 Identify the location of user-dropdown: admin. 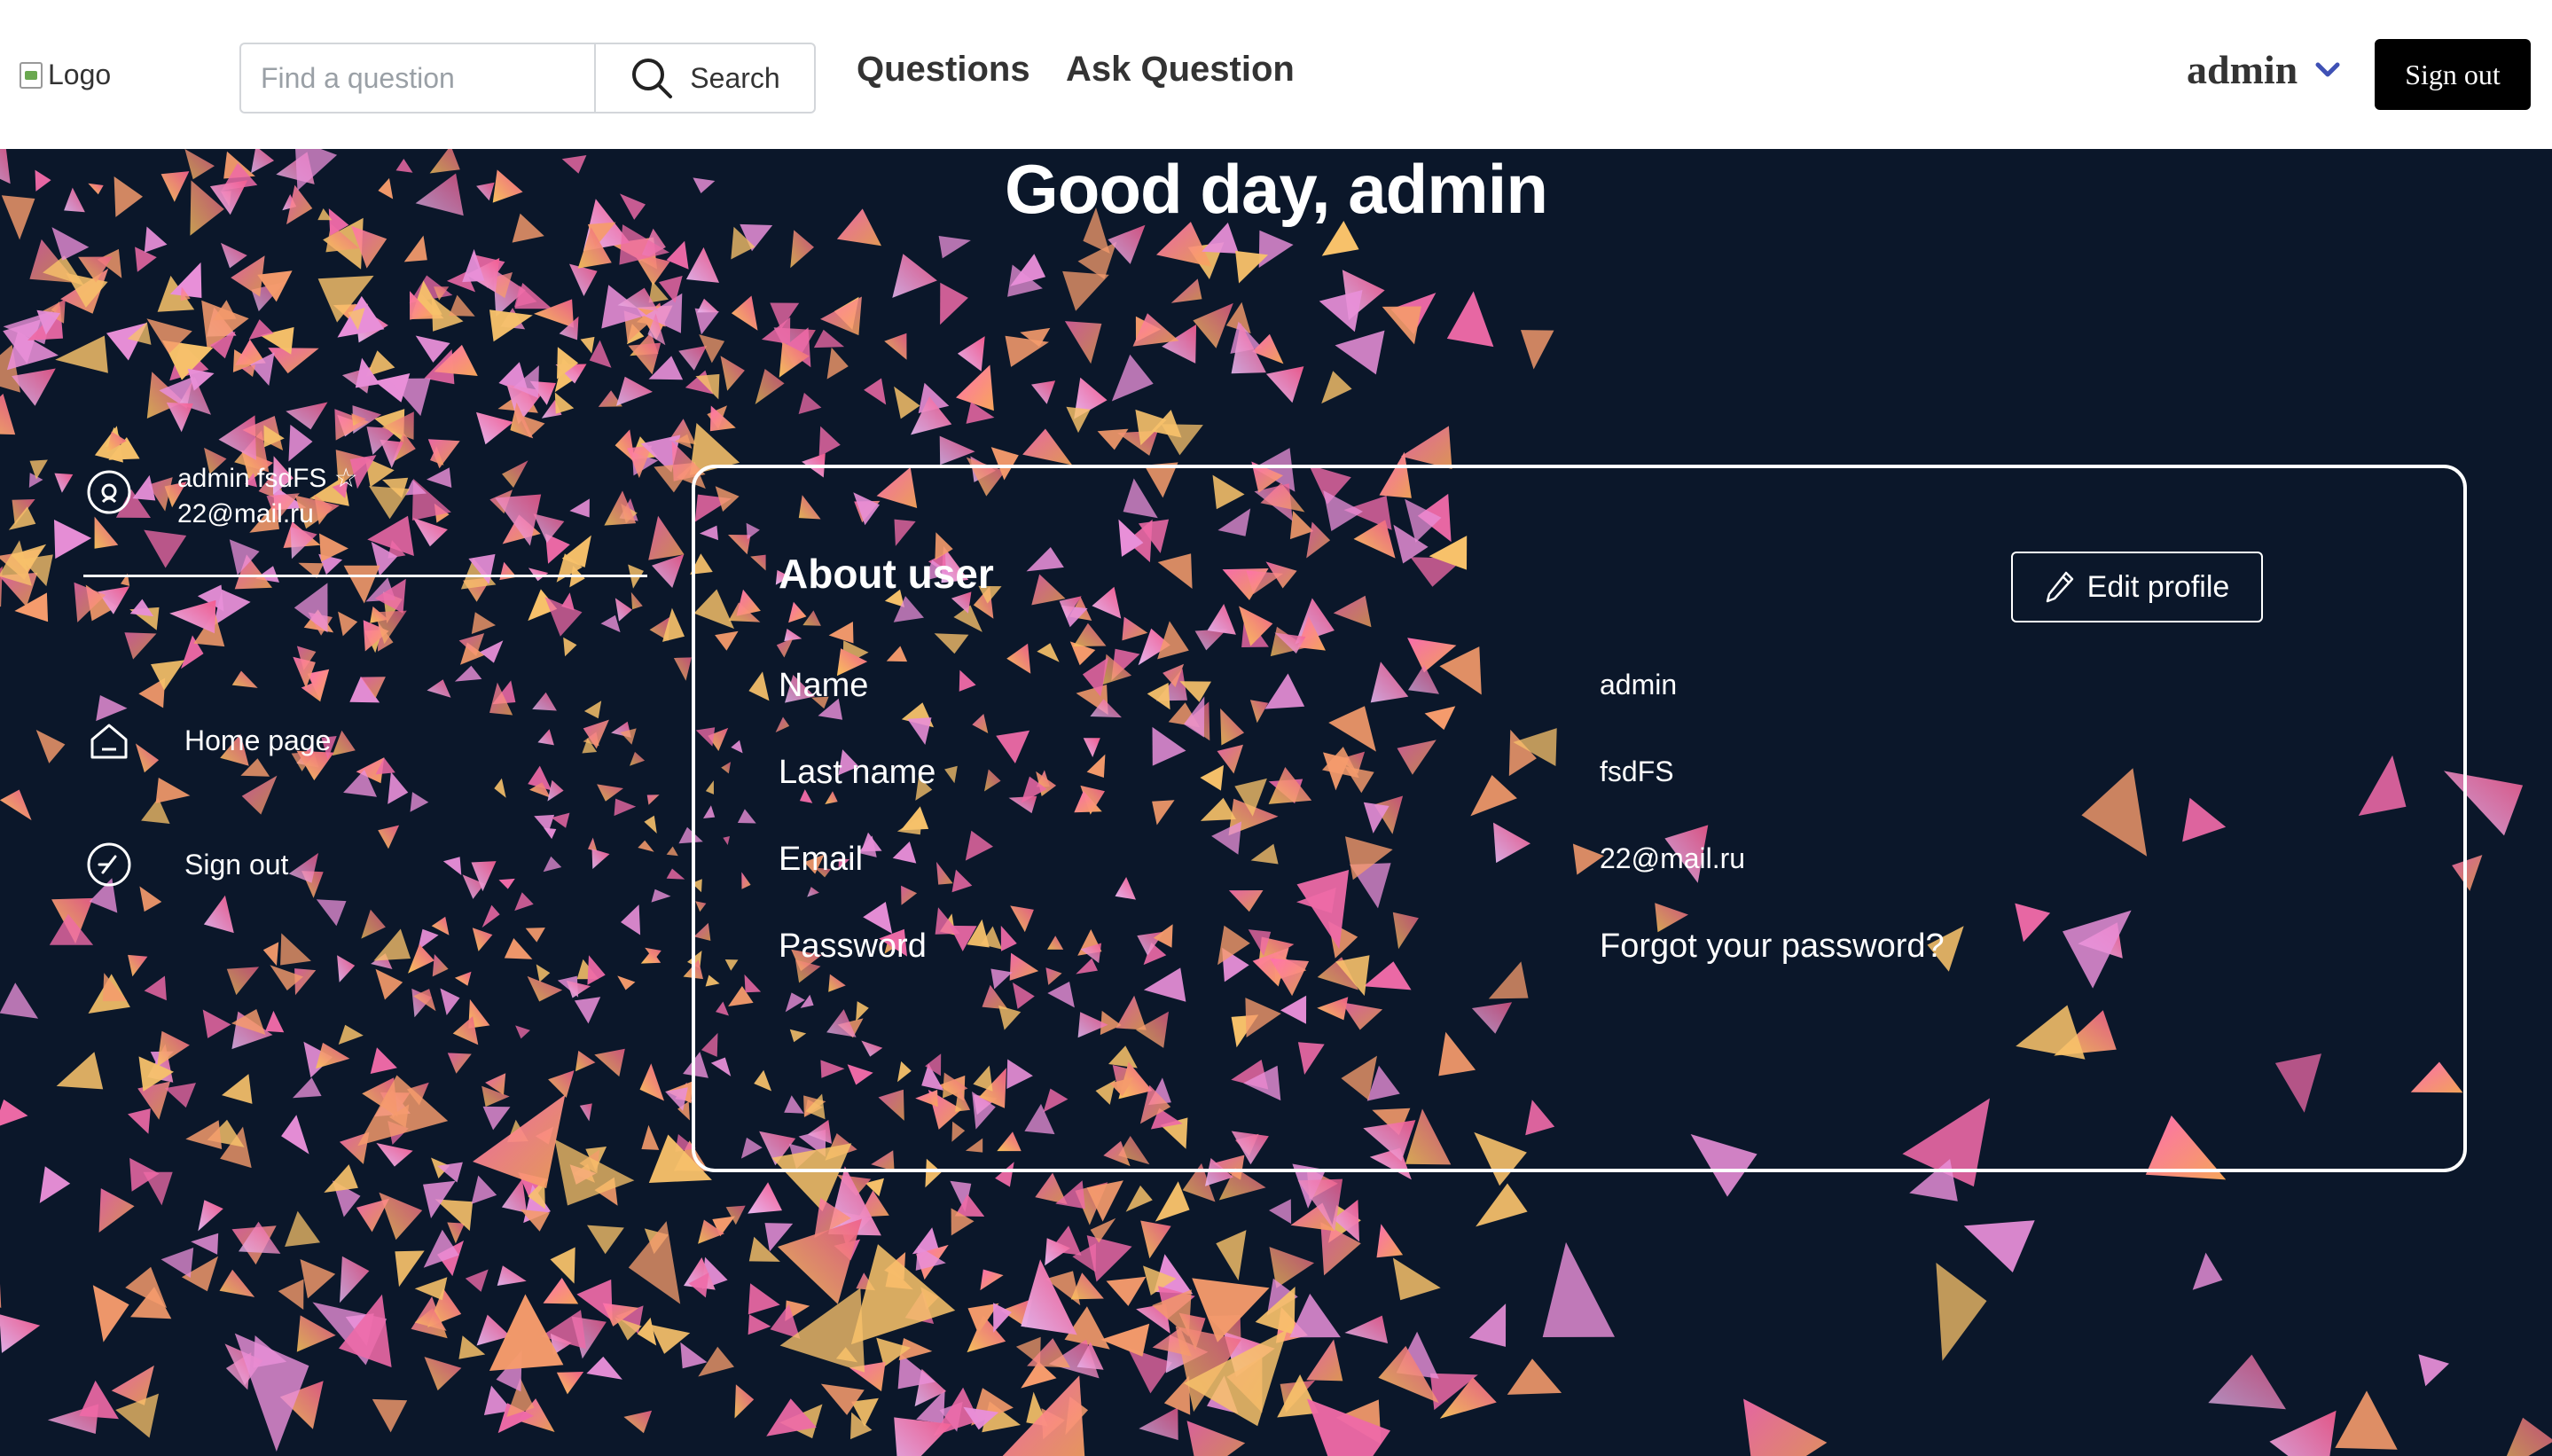
(2263, 69).